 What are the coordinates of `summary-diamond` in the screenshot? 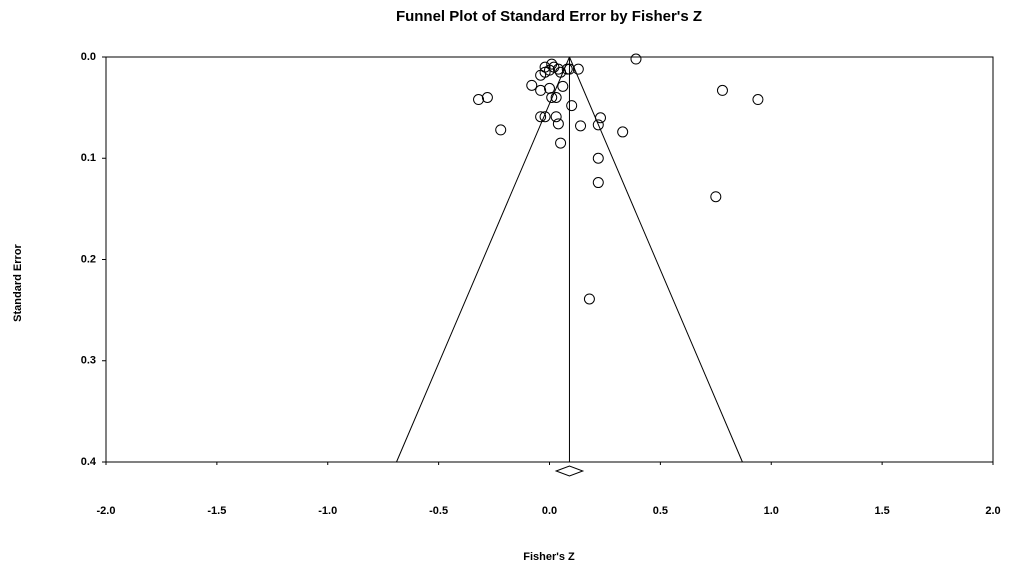 It's located at (569, 471).